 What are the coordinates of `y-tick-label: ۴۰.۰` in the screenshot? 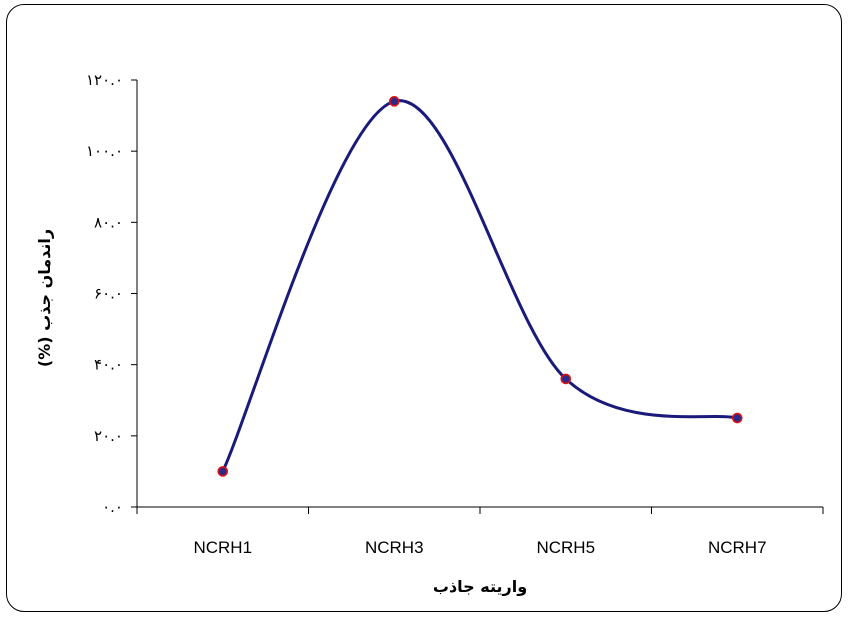 It's located at (108, 365).